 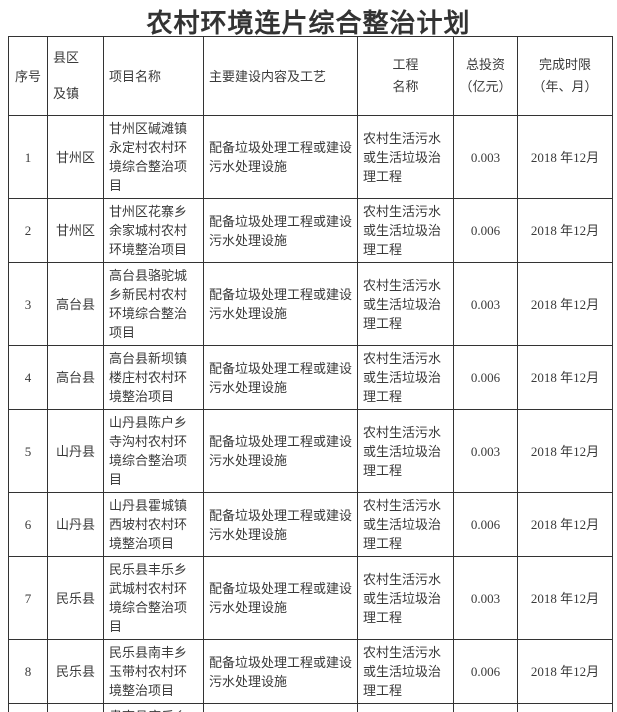 I want to click on cell-project: 高台县新坝镇楼庄村农村环境整治项目, so click(x=153, y=377).